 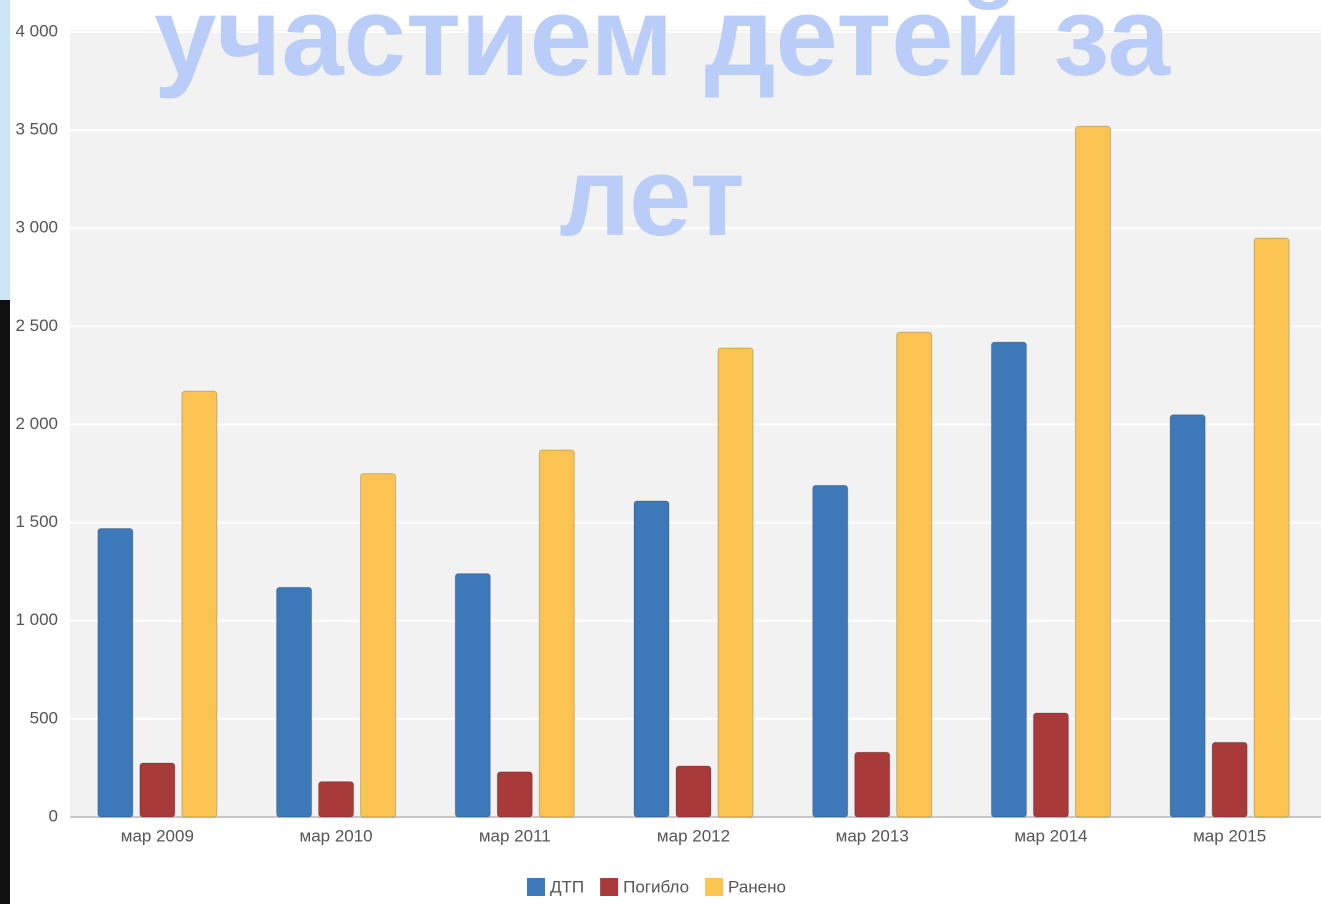 What do you see at coordinates (1050, 835) in the screenshot?
I see `x-tick-label: мар 2014` at bounding box center [1050, 835].